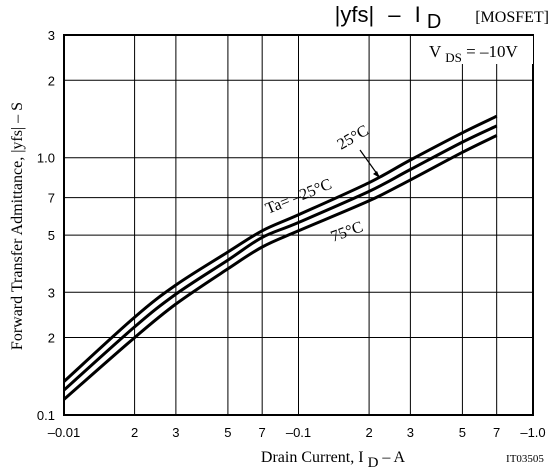 This screenshot has height=472, width=555. What do you see at coordinates (46, 415) in the screenshot?
I see `y-tick-label: 0.1` at bounding box center [46, 415].